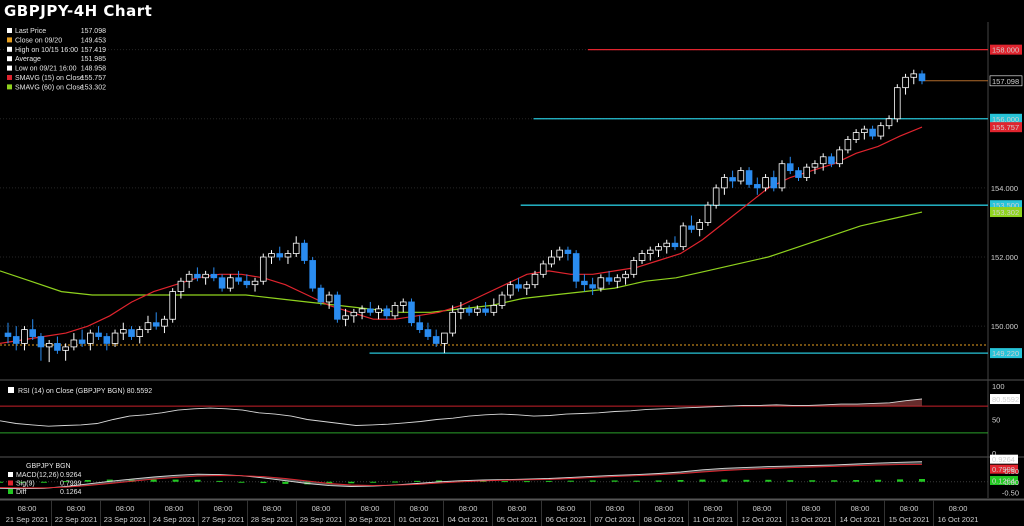 This screenshot has width=1024, height=526. Describe the element at coordinates (958, 519) in the screenshot. I see `x-tick-date: 16 Oct 2021` at that location.